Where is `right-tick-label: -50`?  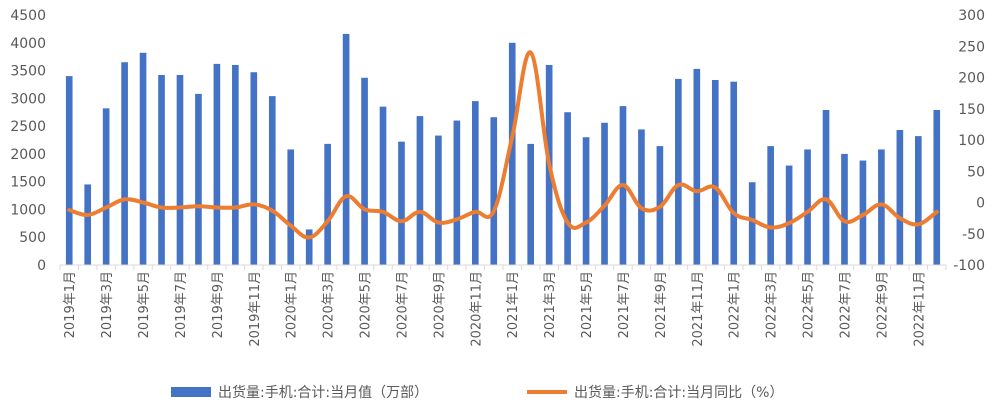 right-tick-label: -50 is located at coordinates (973, 235).